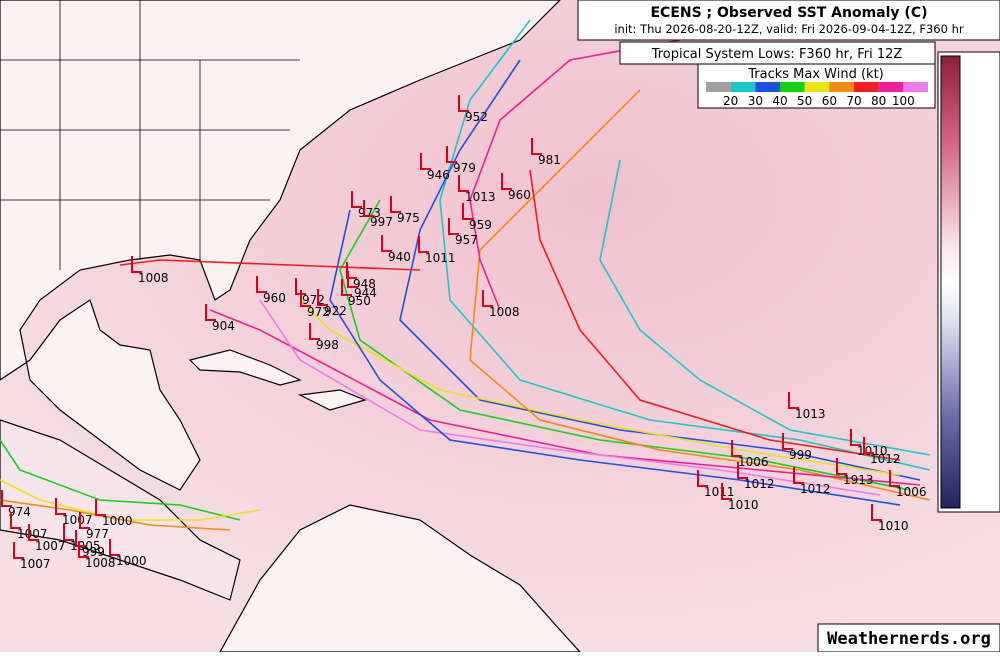 Image resolution: width=1000 pixels, height=656 pixels. I want to click on low-pressure: 997, so click(381, 222).